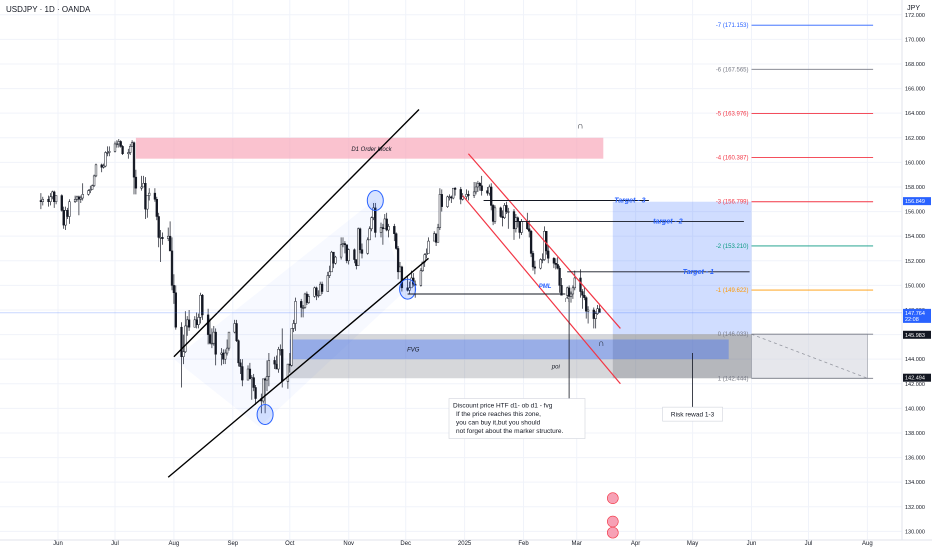  I want to click on price-tag-label: 147.764, so click(915, 314).